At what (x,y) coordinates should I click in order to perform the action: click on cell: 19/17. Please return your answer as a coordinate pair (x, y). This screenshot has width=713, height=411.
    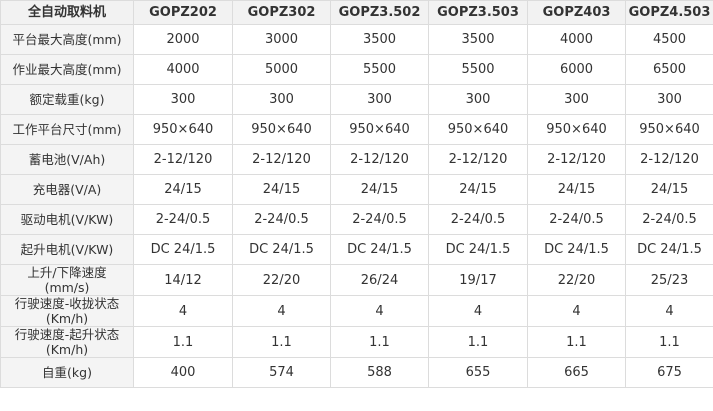
    Looking at the image, I should click on (478, 280).